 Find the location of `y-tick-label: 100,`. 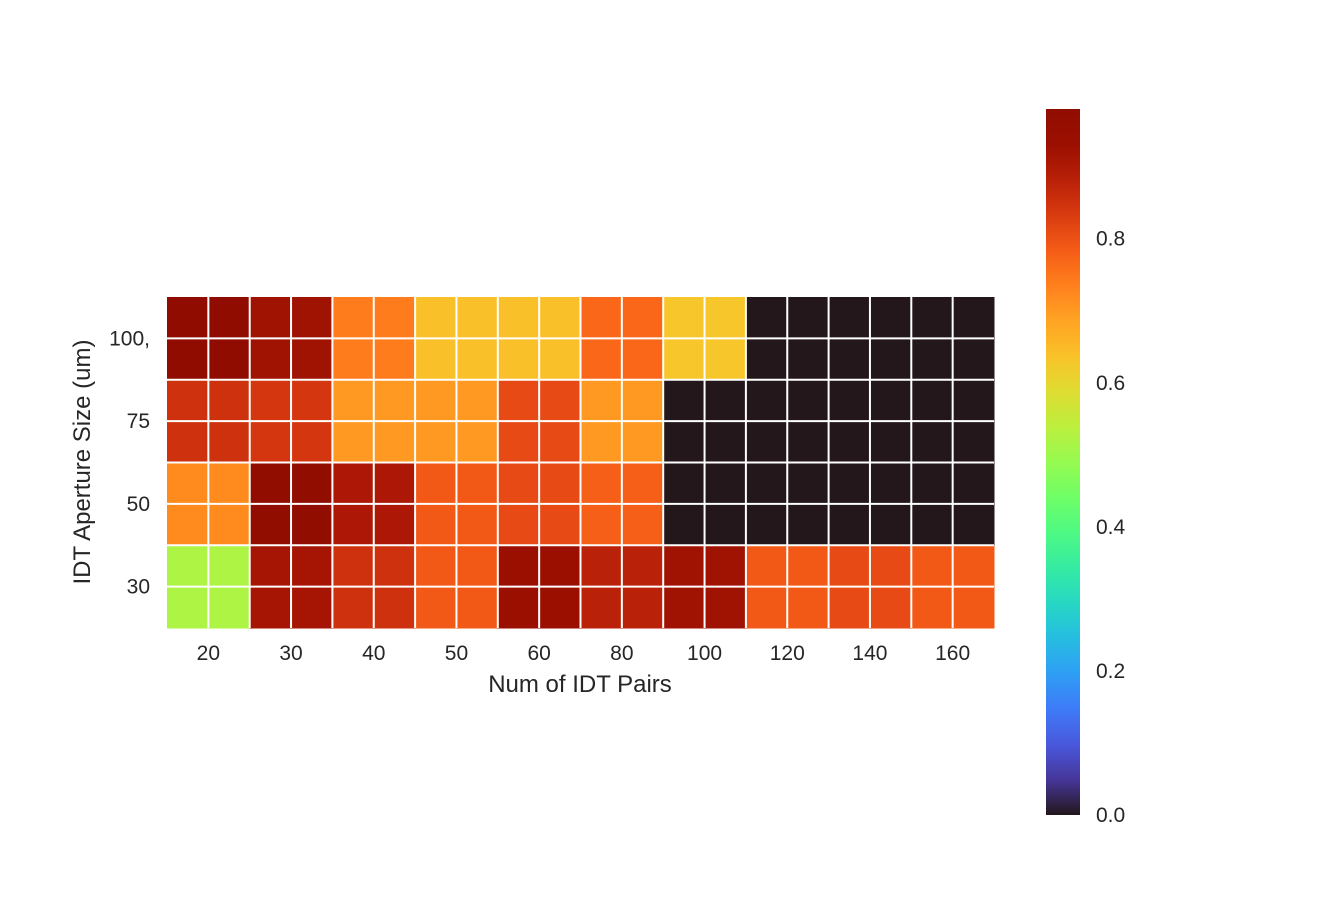

y-tick-label: 100, is located at coordinates (129, 338).